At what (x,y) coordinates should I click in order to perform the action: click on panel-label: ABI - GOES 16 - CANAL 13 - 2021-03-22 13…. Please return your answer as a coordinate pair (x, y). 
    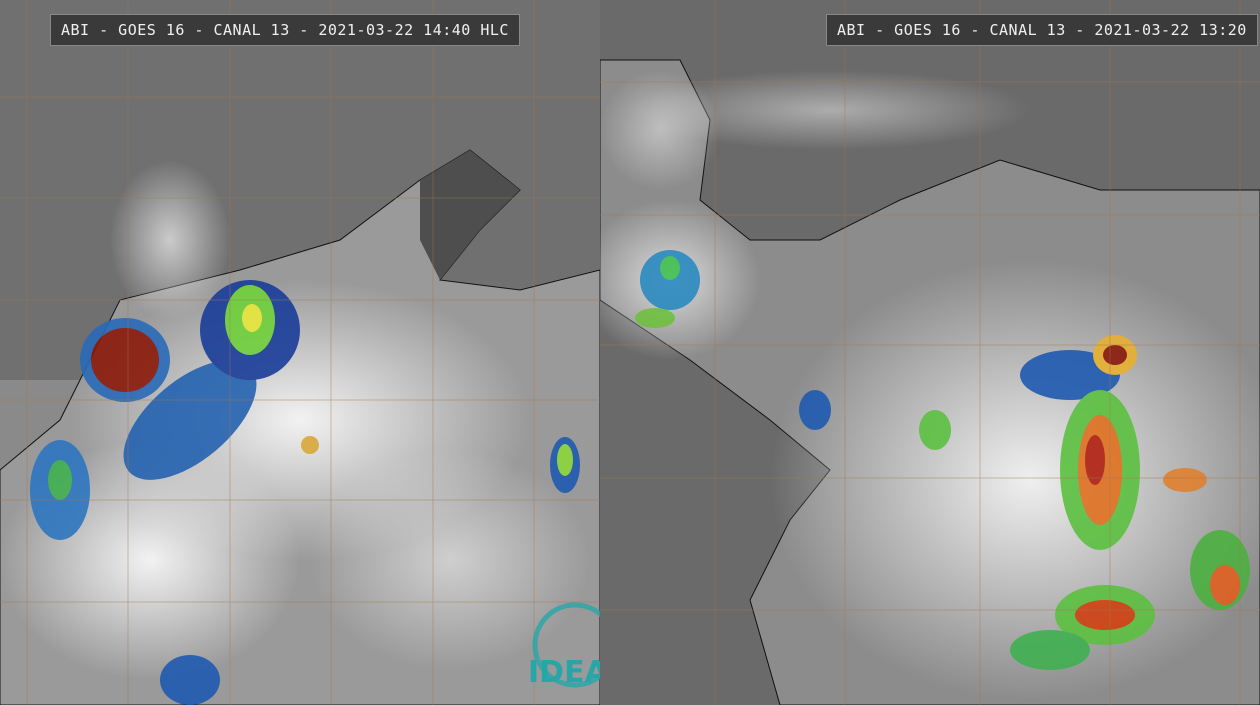
    Looking at the image, I should click on (1042, 30).